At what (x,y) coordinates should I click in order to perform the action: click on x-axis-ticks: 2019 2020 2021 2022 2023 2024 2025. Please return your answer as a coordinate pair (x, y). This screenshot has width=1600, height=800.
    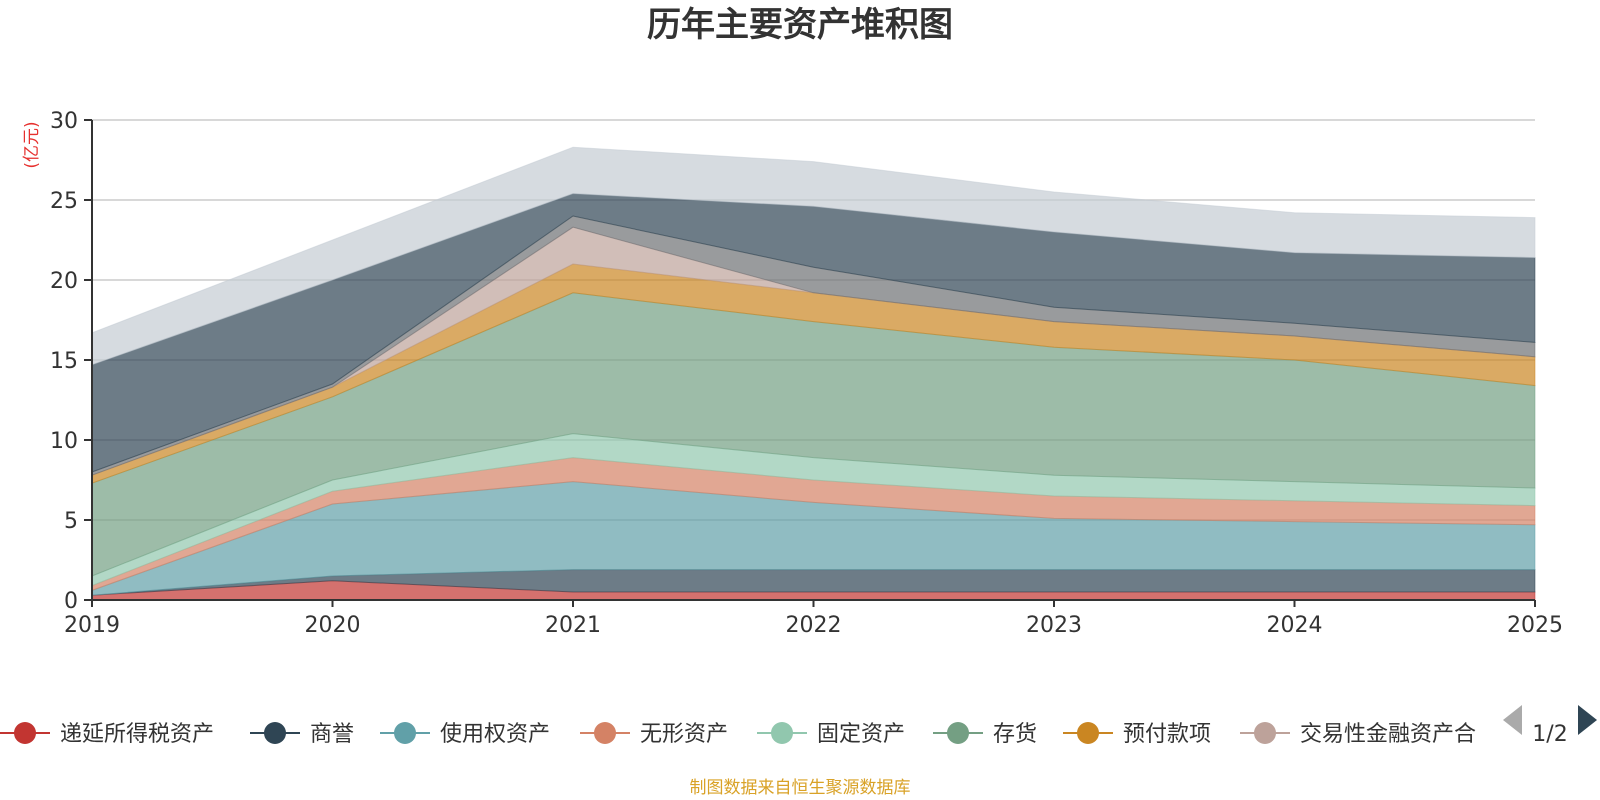
    Looking at the image, I should click on (813, 619).